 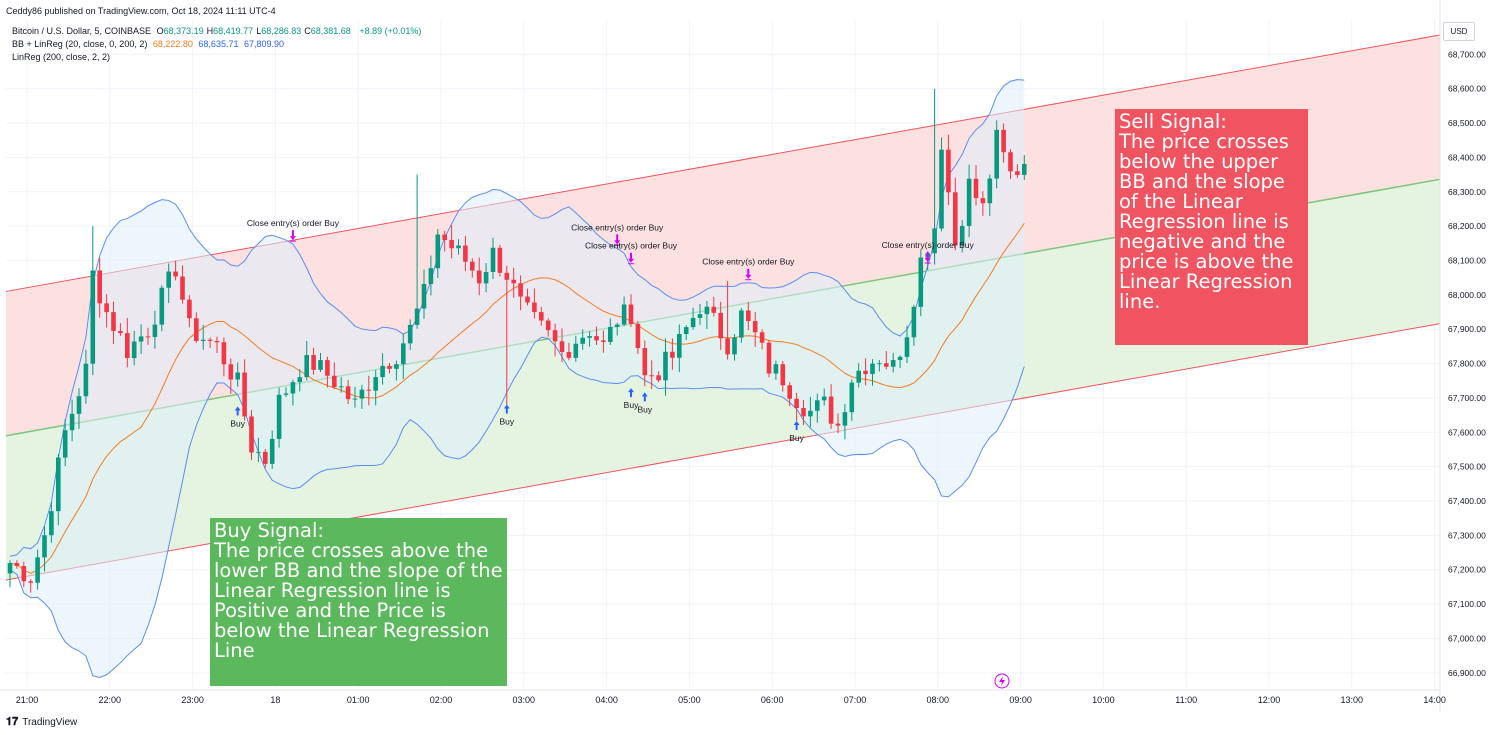 I want to click on price-tick-label: 68,000.00, so click(x=1467, y=295).